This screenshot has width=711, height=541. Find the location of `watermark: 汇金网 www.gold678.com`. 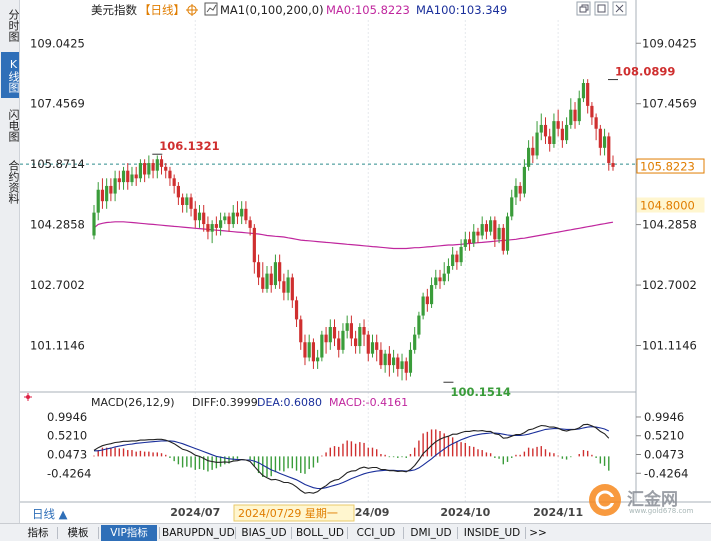

watermark: 汇金网 www.gold678.com is located at coordinates (642, 500).